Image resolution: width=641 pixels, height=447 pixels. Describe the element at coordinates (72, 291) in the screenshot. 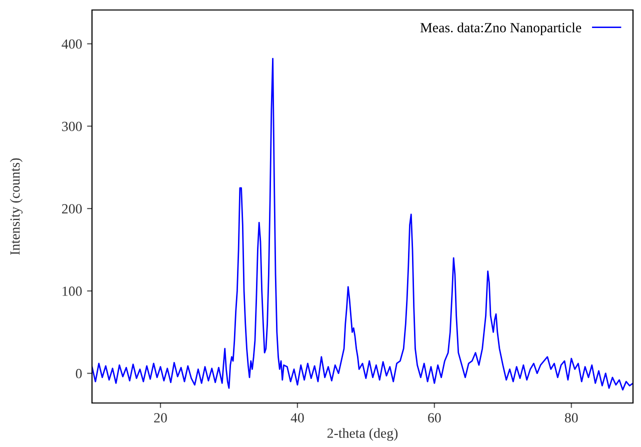

I see `y-tick-label: 100` at that location.